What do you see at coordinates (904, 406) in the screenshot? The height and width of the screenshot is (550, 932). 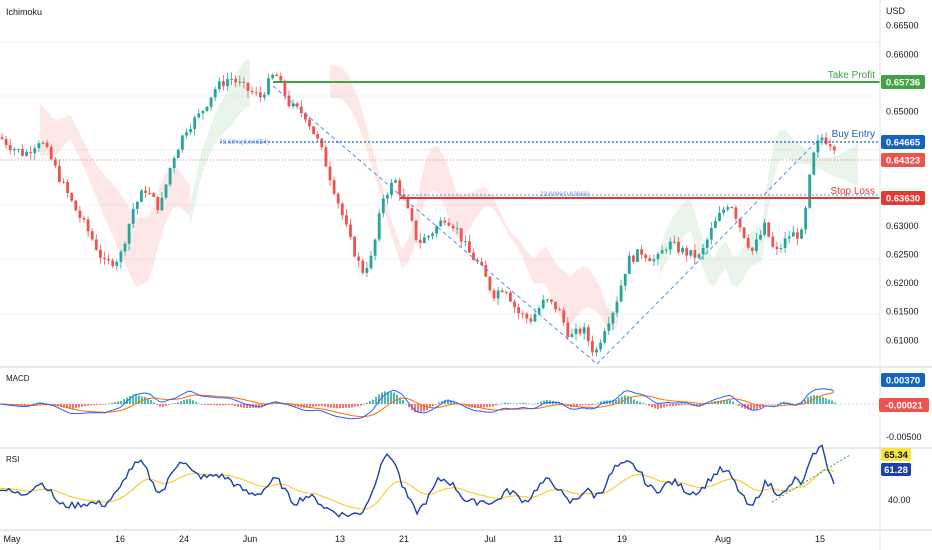 I see `svg-text: -0.00021` at bounding box center [904, 406].